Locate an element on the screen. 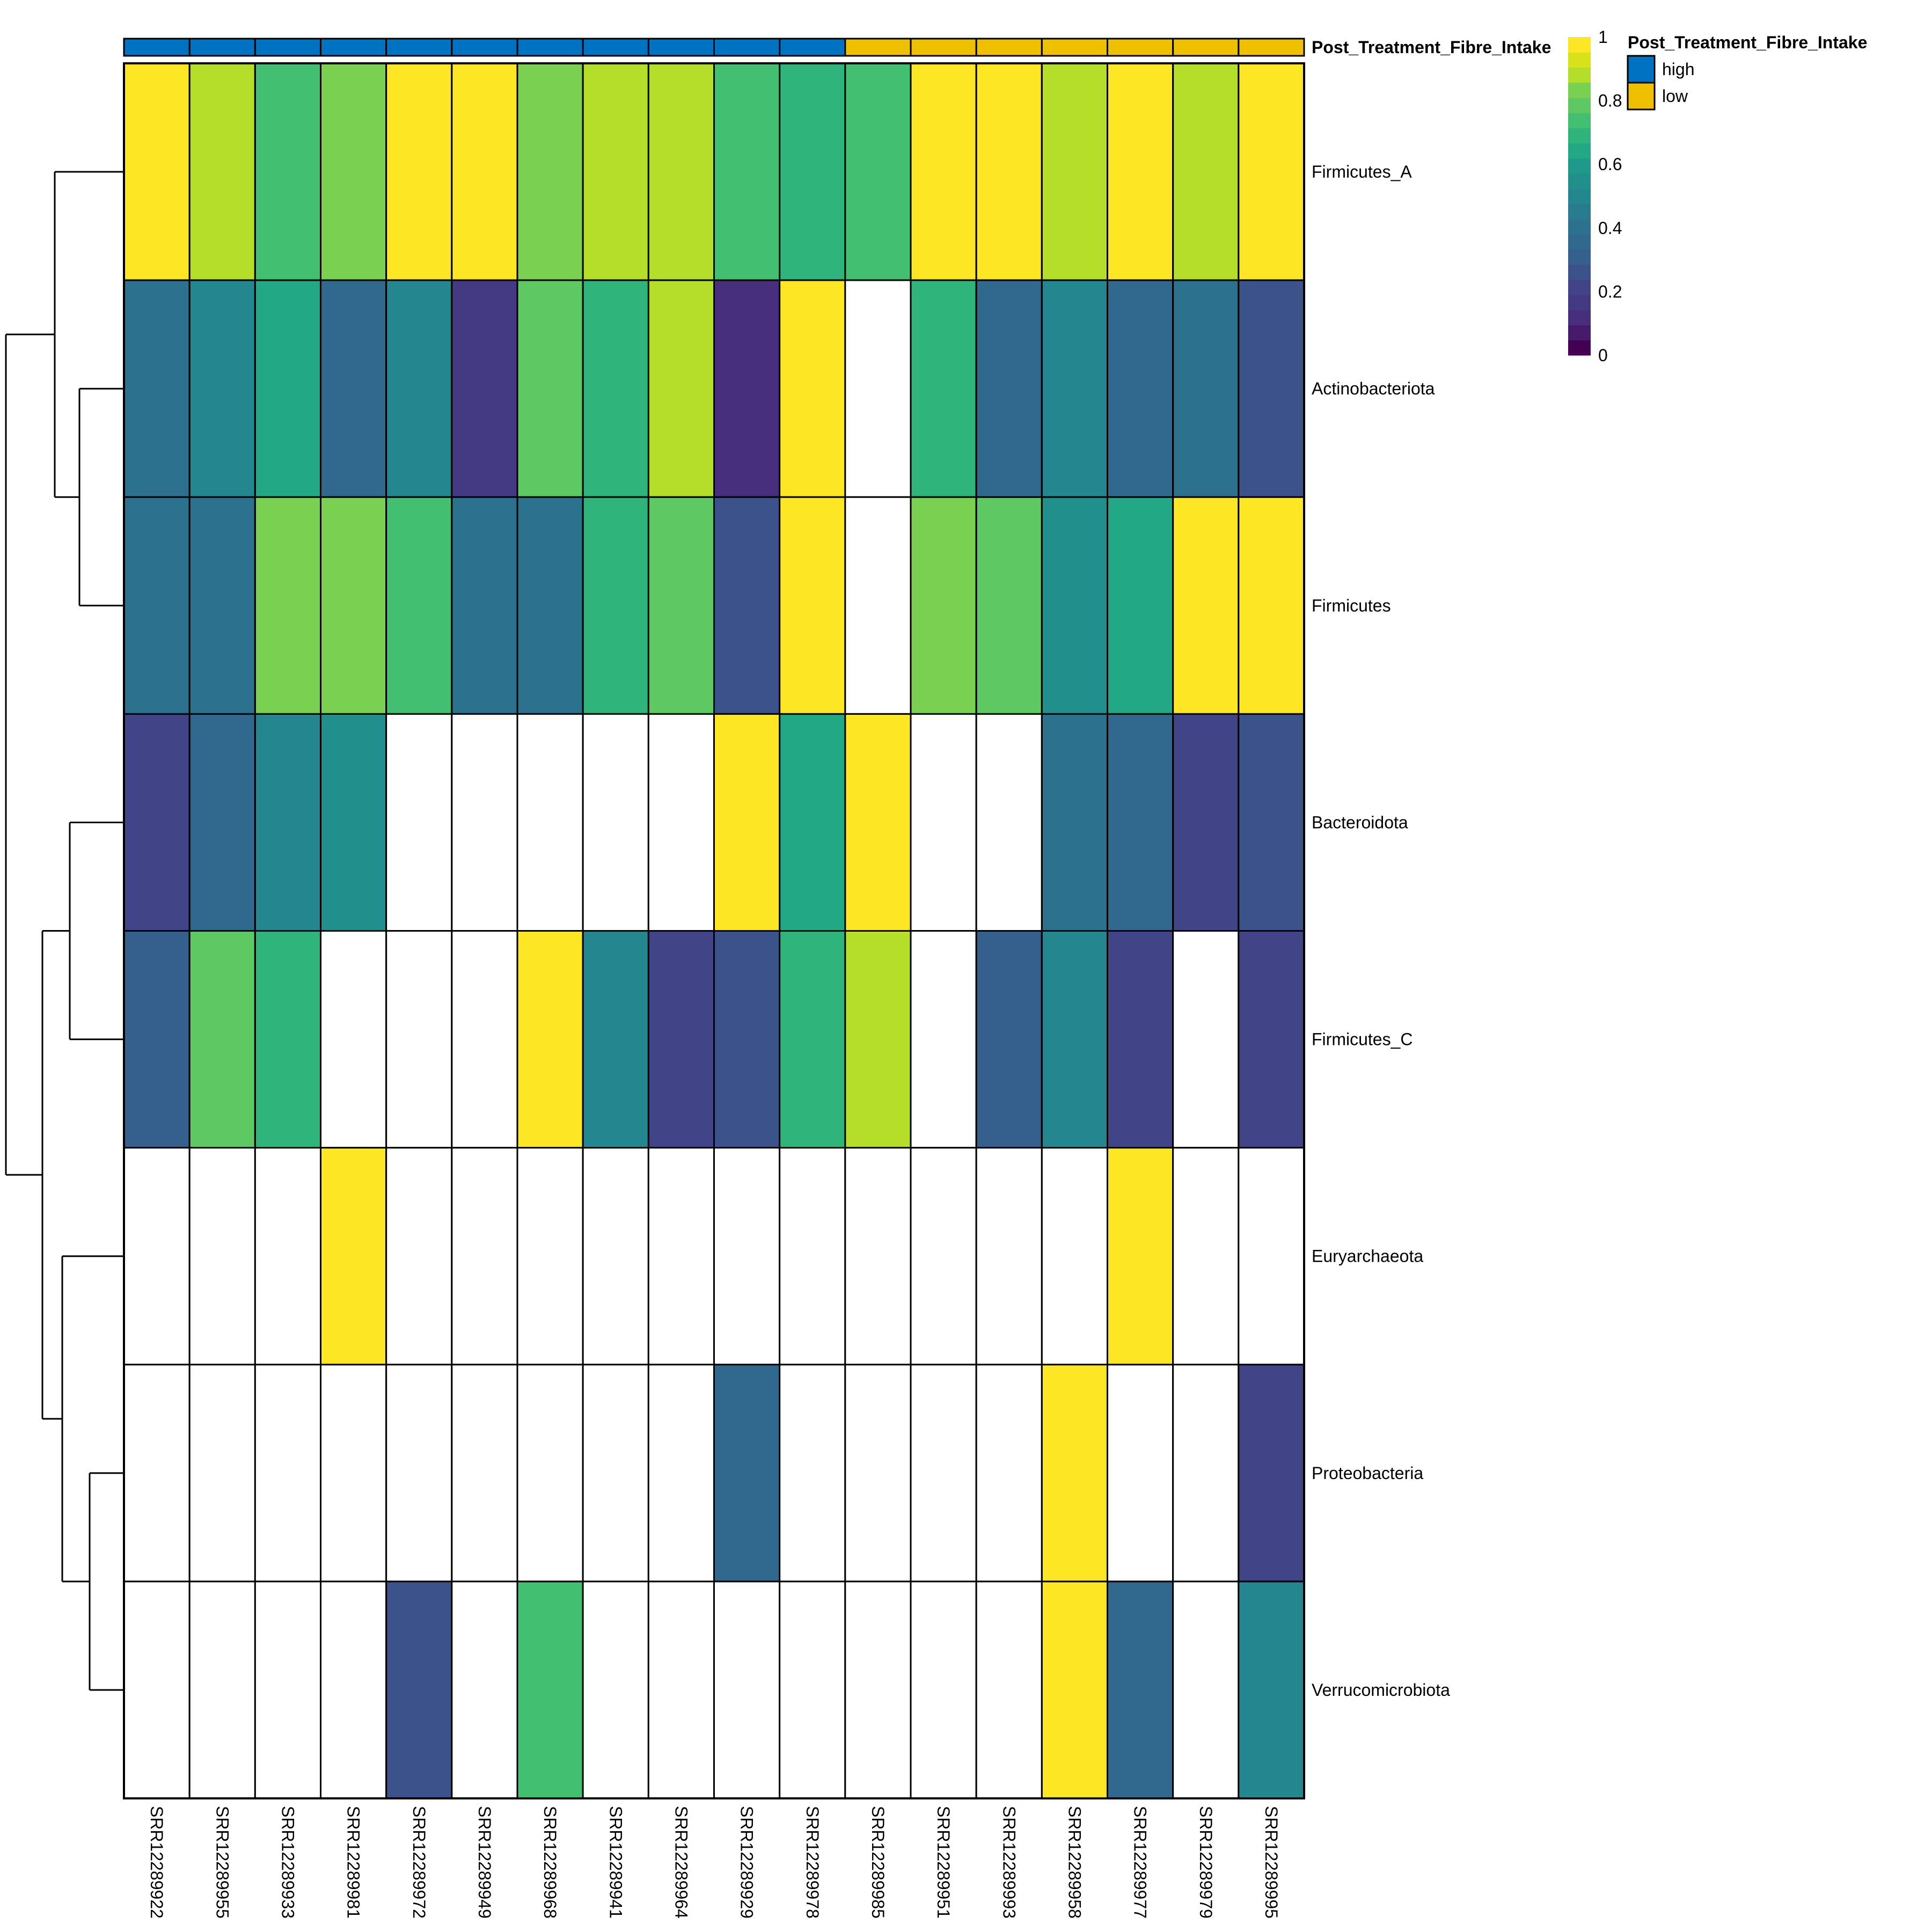 This screenshot has width=1932, height=1932. annotation-bar-label: Post_Treatment_Fibre_Intake is located at coordinates (1431, 47).